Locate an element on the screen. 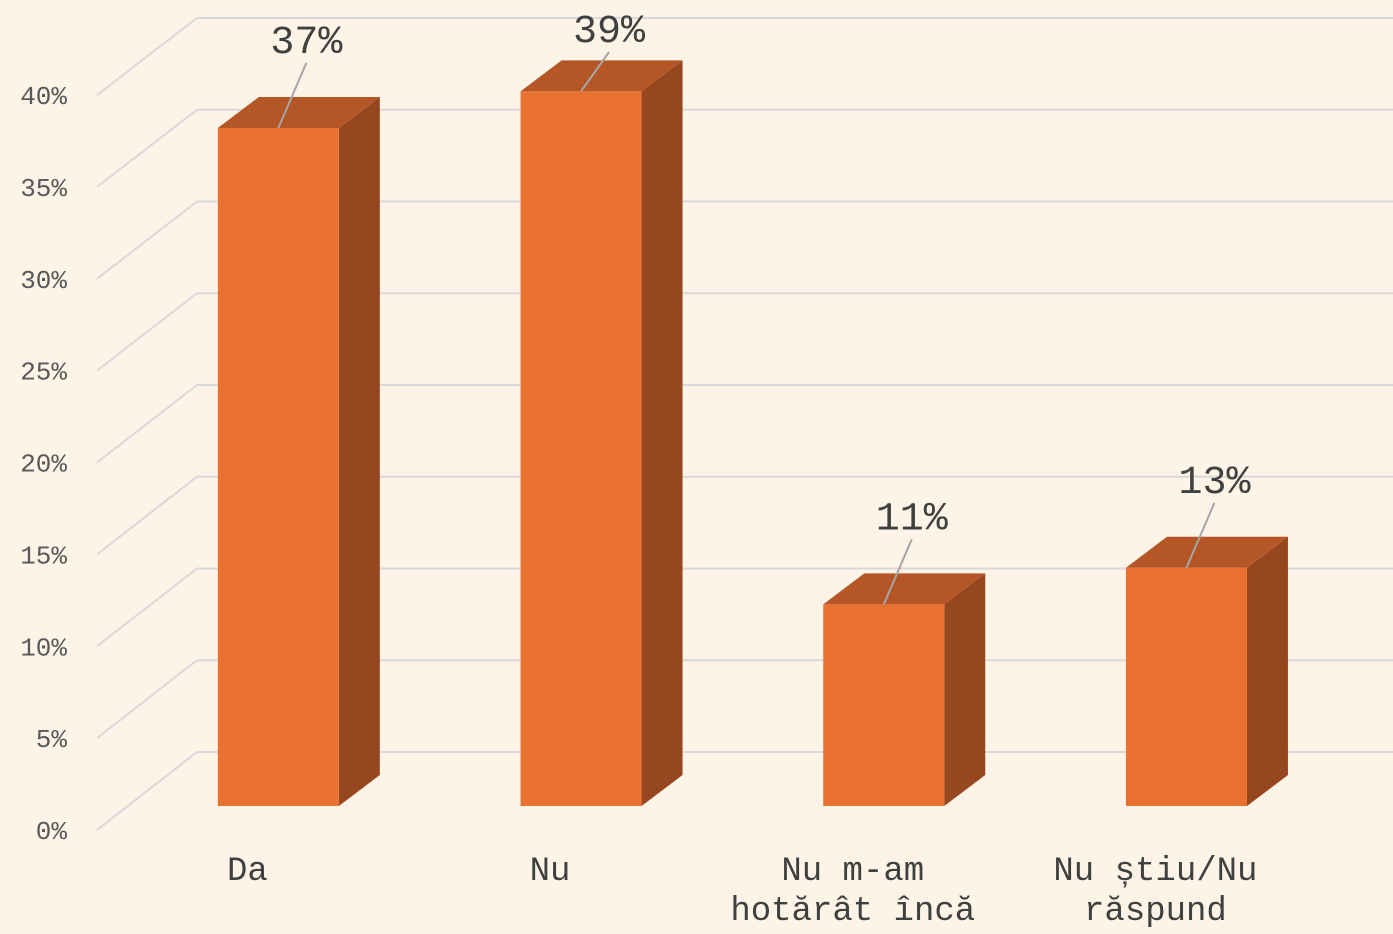 The image size is (1393, 934). y-tick-label: 15% is located at coordinates (43, 556).